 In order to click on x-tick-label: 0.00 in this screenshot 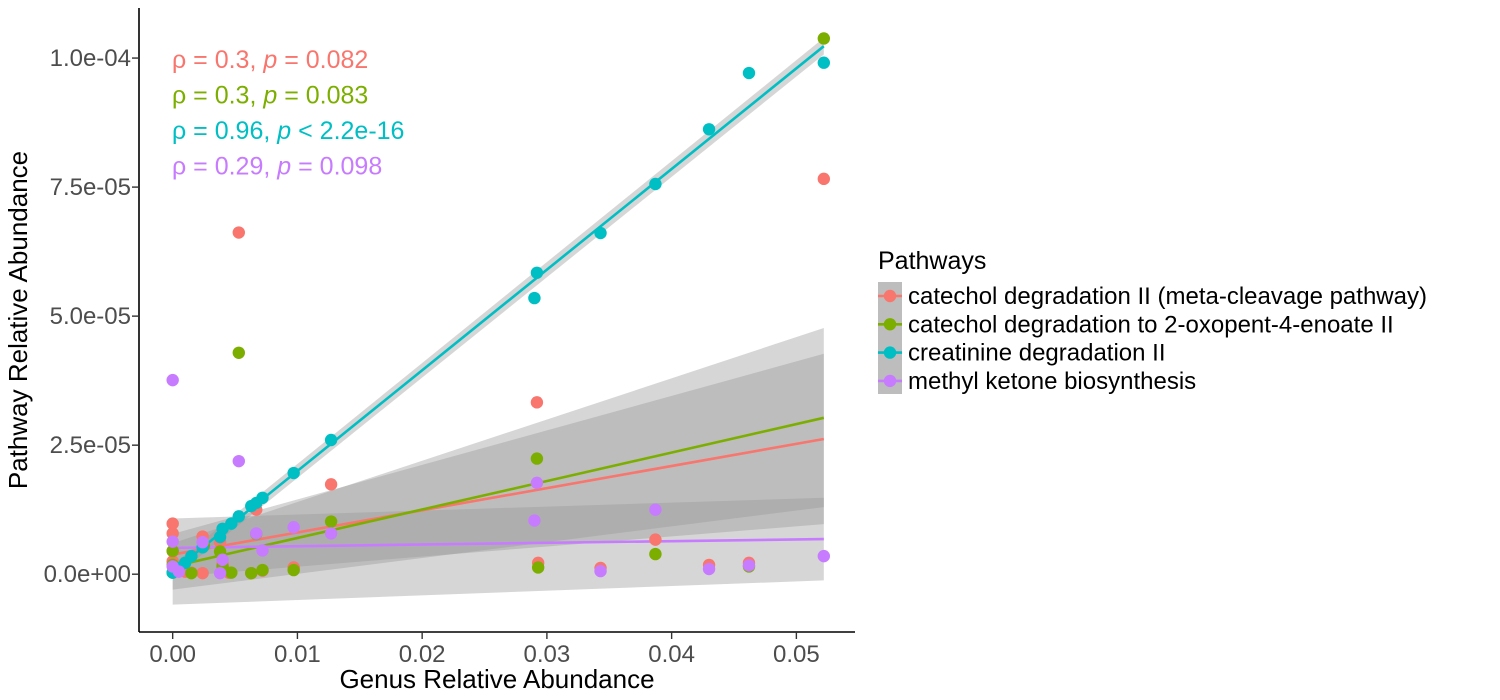, I will do `click(172, 654)`.